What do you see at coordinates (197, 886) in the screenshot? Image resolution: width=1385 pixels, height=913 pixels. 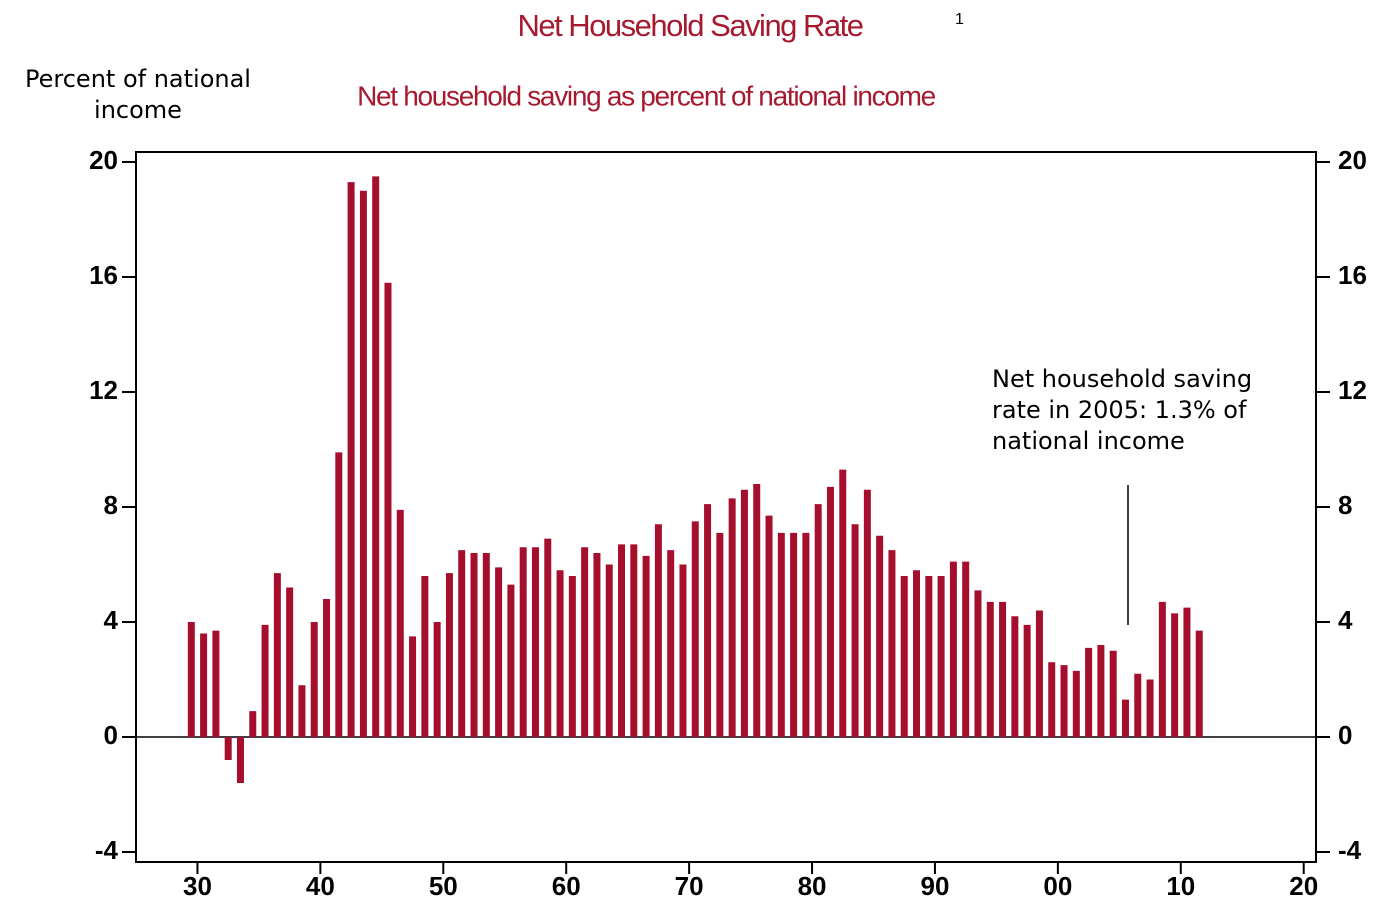 I see `x-tick-label: 30` at bounding box center [197, 886].